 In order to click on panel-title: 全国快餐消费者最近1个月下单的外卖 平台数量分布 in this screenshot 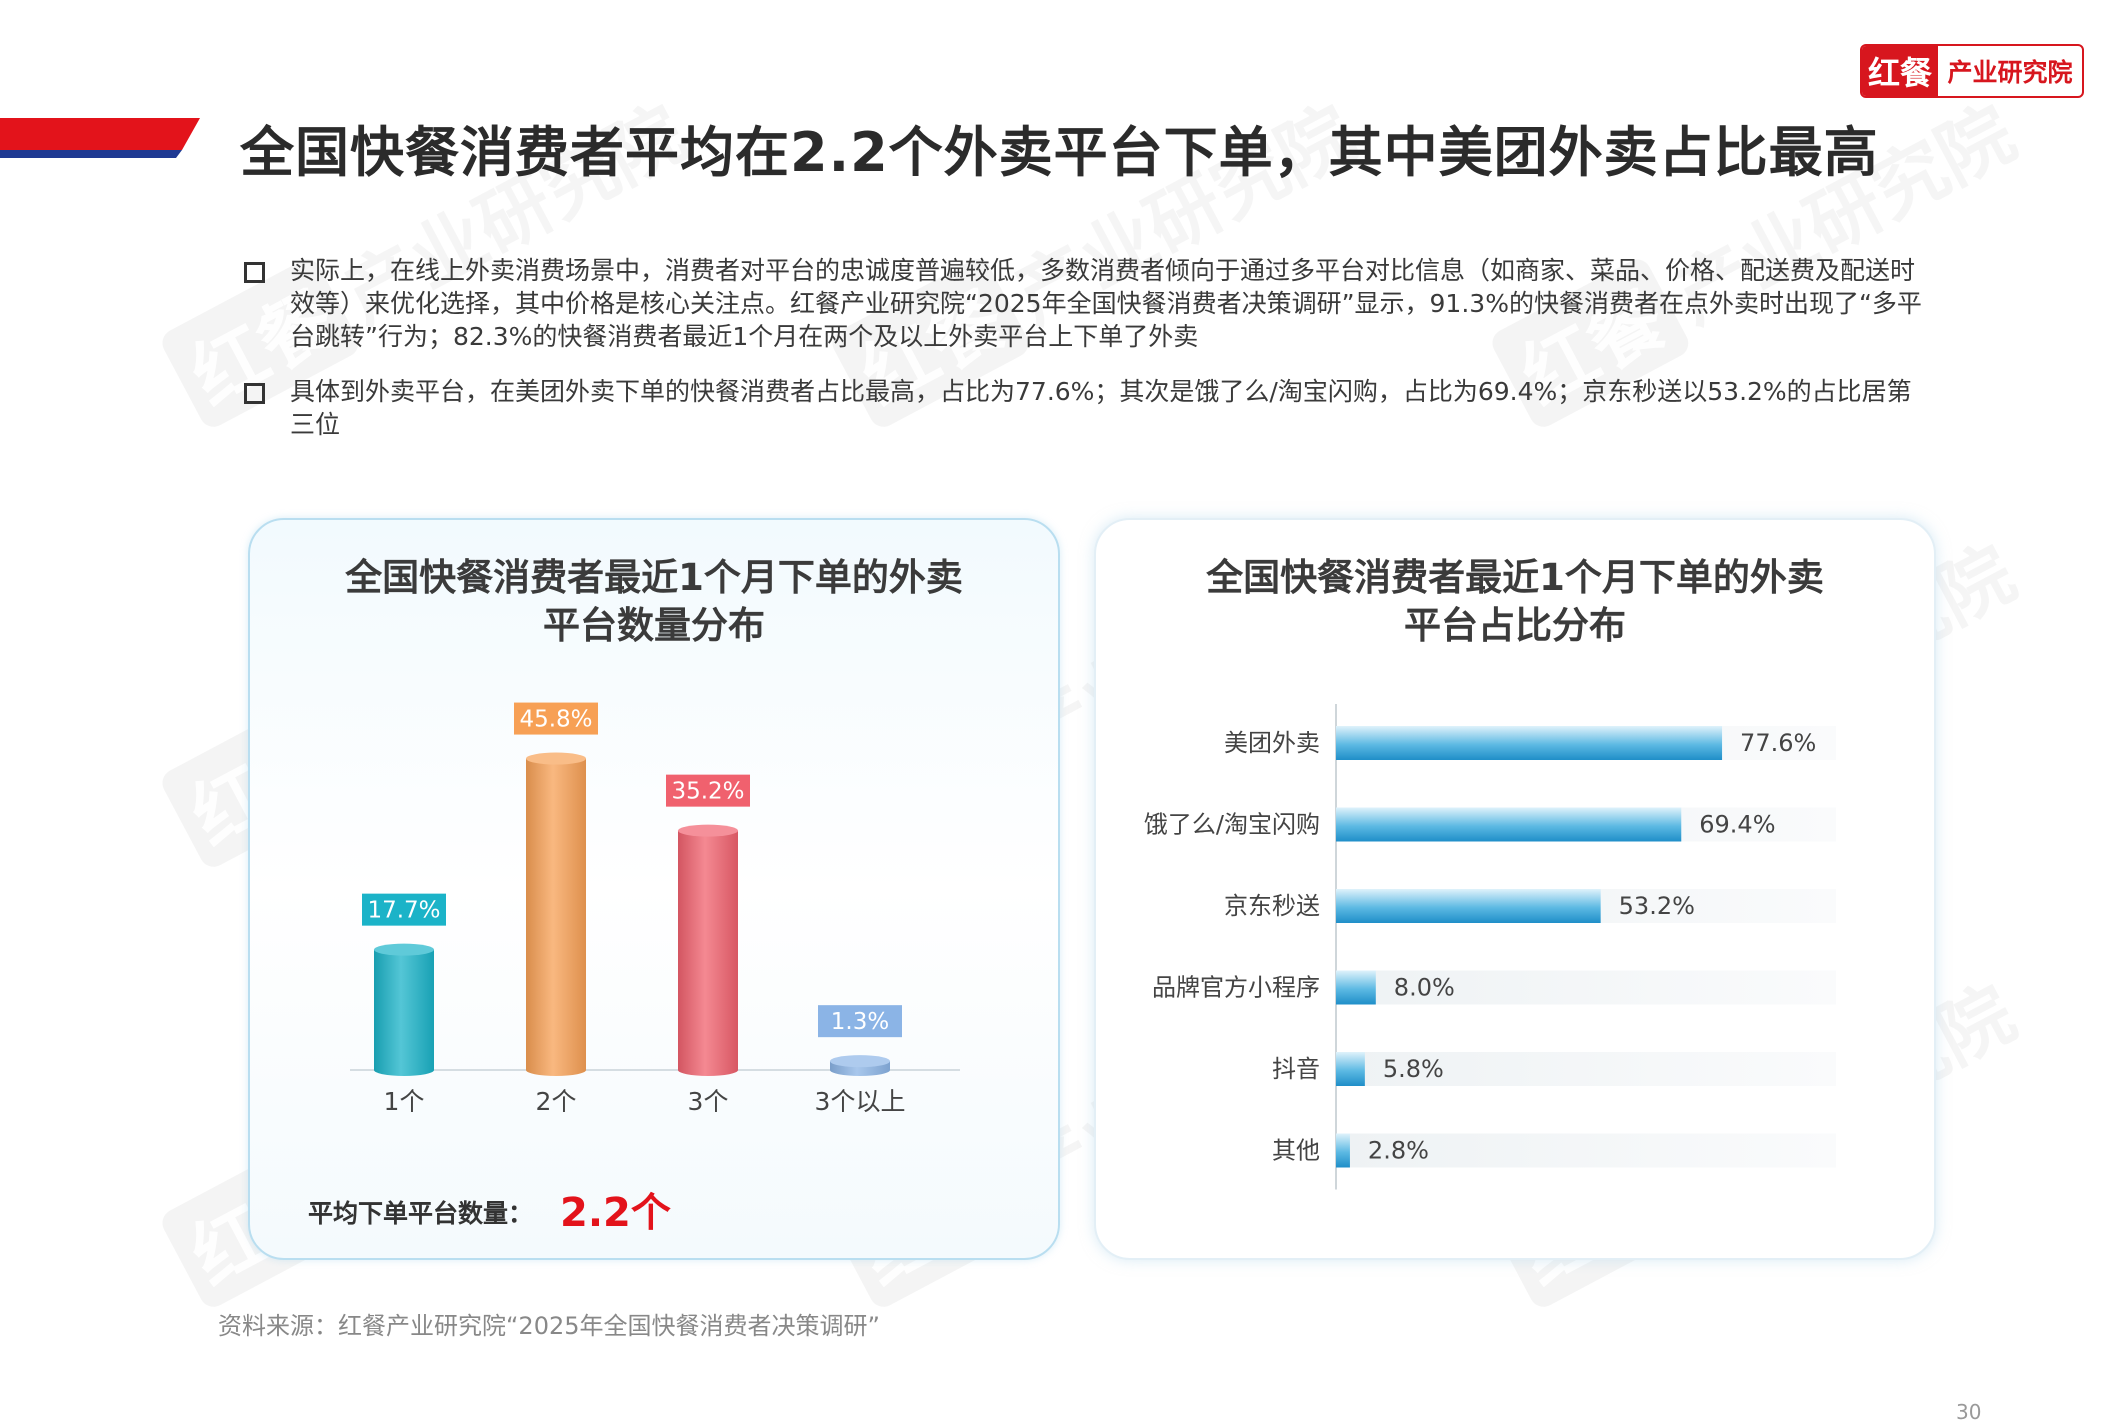, I will do `click(654, 601)`.